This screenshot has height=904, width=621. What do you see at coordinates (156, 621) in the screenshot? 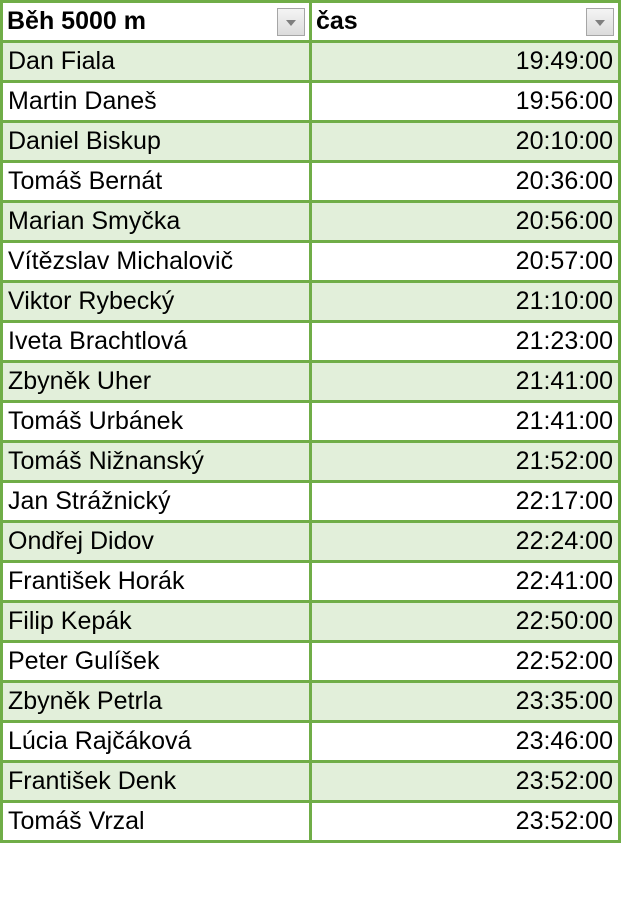
I see `name-cell: Filip Kepák` at bounding box center [156, 621].